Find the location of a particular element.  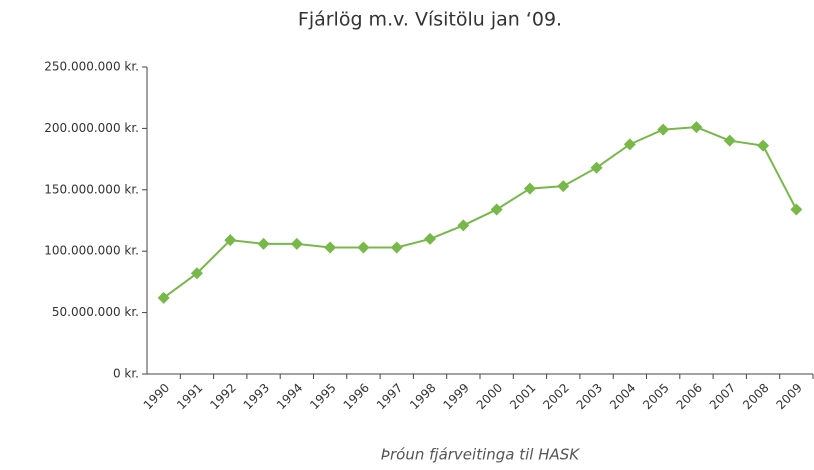

x-tick-label: 1997 is located at coordinates (389, 396).